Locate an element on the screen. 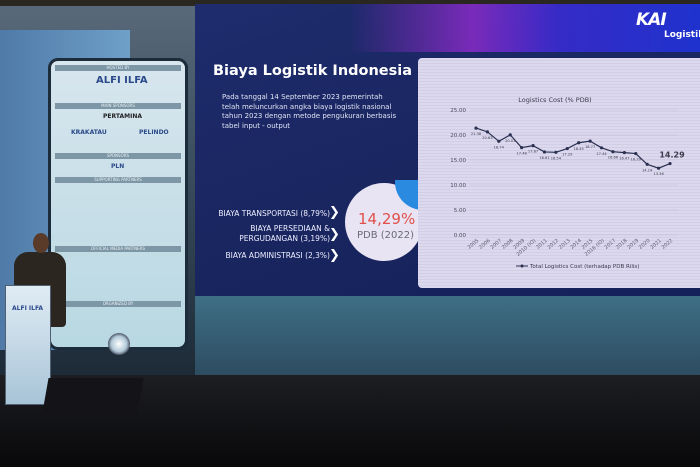 Image resolution: width=700 pixels, height=467 pixels. x-tick-label: 2005 is located at coordinates (474, 244).